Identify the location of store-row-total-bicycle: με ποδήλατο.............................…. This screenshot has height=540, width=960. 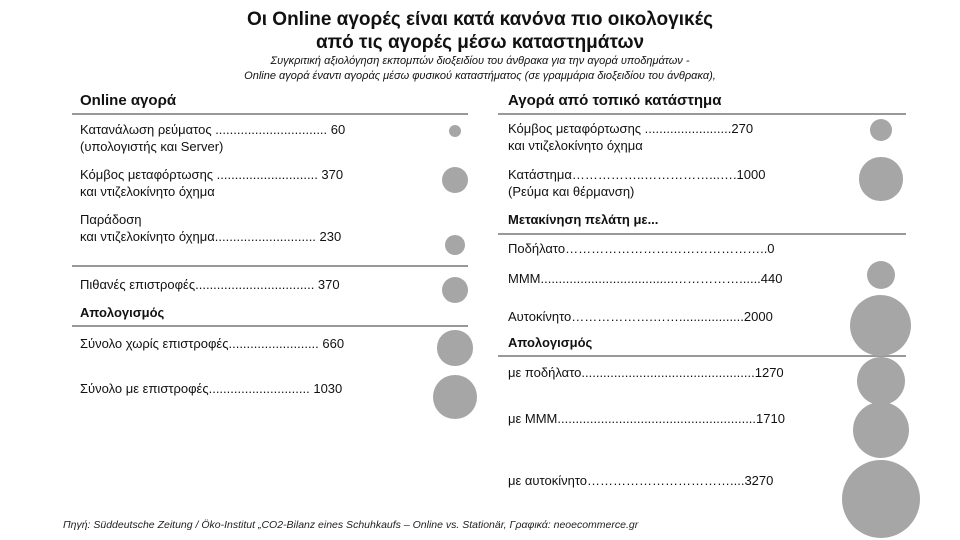
(646, 372).